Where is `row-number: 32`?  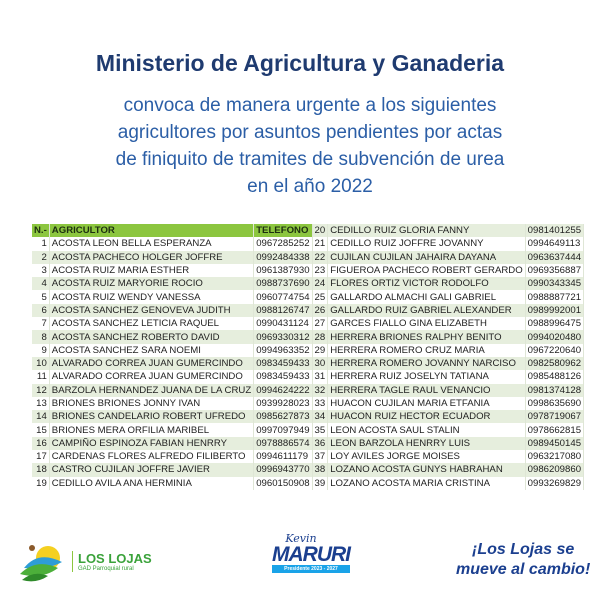
row-number: 32 is located at coordinates (320, 390).